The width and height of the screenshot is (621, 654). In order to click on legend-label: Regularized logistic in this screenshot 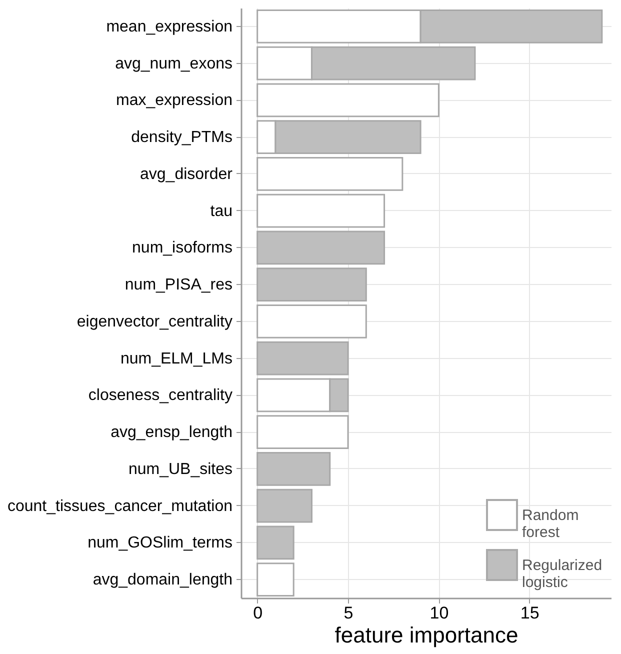, I will do `click(562, 574)`.